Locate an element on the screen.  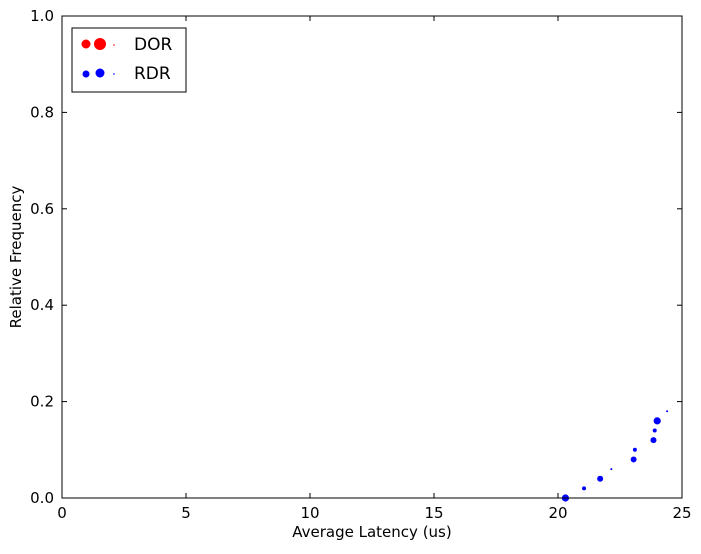
y-tick-label: 0.2 is located at coordinates (42, 402).